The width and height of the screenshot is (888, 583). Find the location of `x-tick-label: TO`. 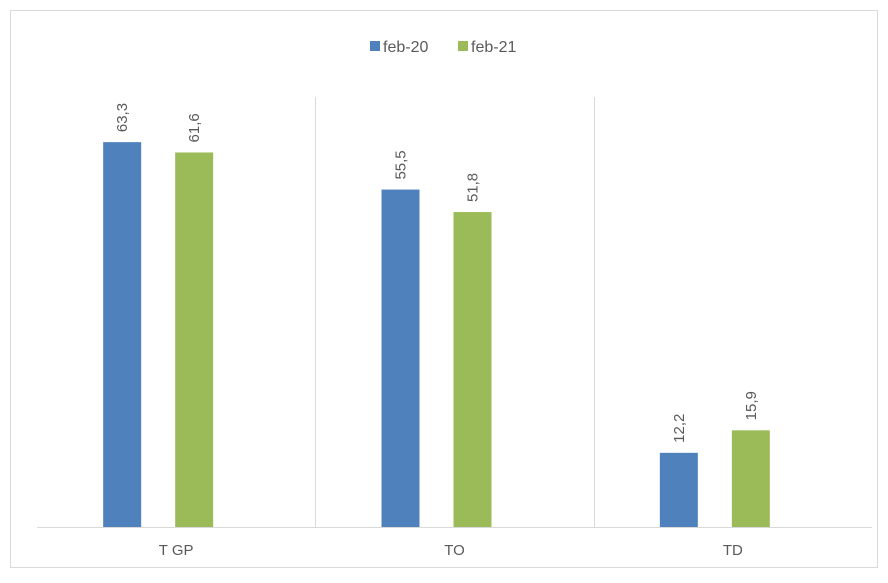

x-tick-label: TO is located at coordinates (454, 550).